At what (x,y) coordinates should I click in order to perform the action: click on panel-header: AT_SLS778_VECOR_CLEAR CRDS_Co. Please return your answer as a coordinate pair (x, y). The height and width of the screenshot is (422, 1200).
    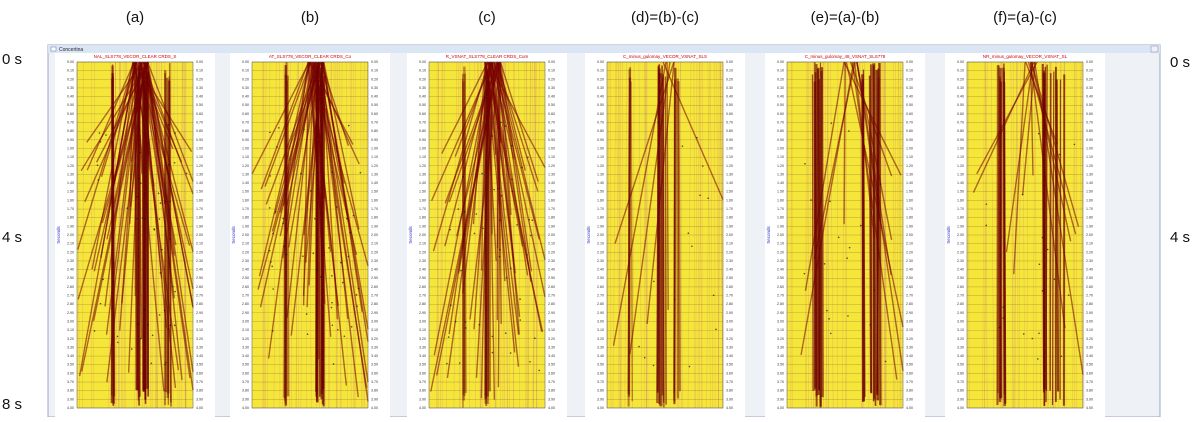
    Looking at the image, I should click on (310, 56).